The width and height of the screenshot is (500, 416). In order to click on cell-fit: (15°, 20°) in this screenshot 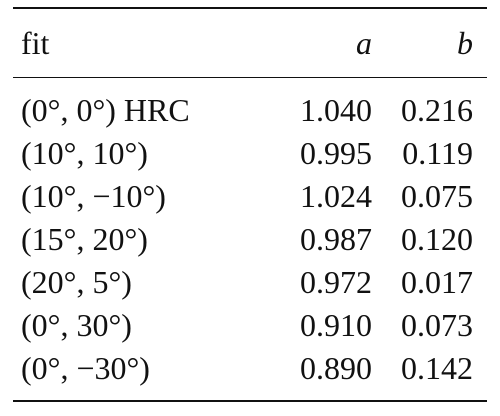, I will do `click(84, 239)`.